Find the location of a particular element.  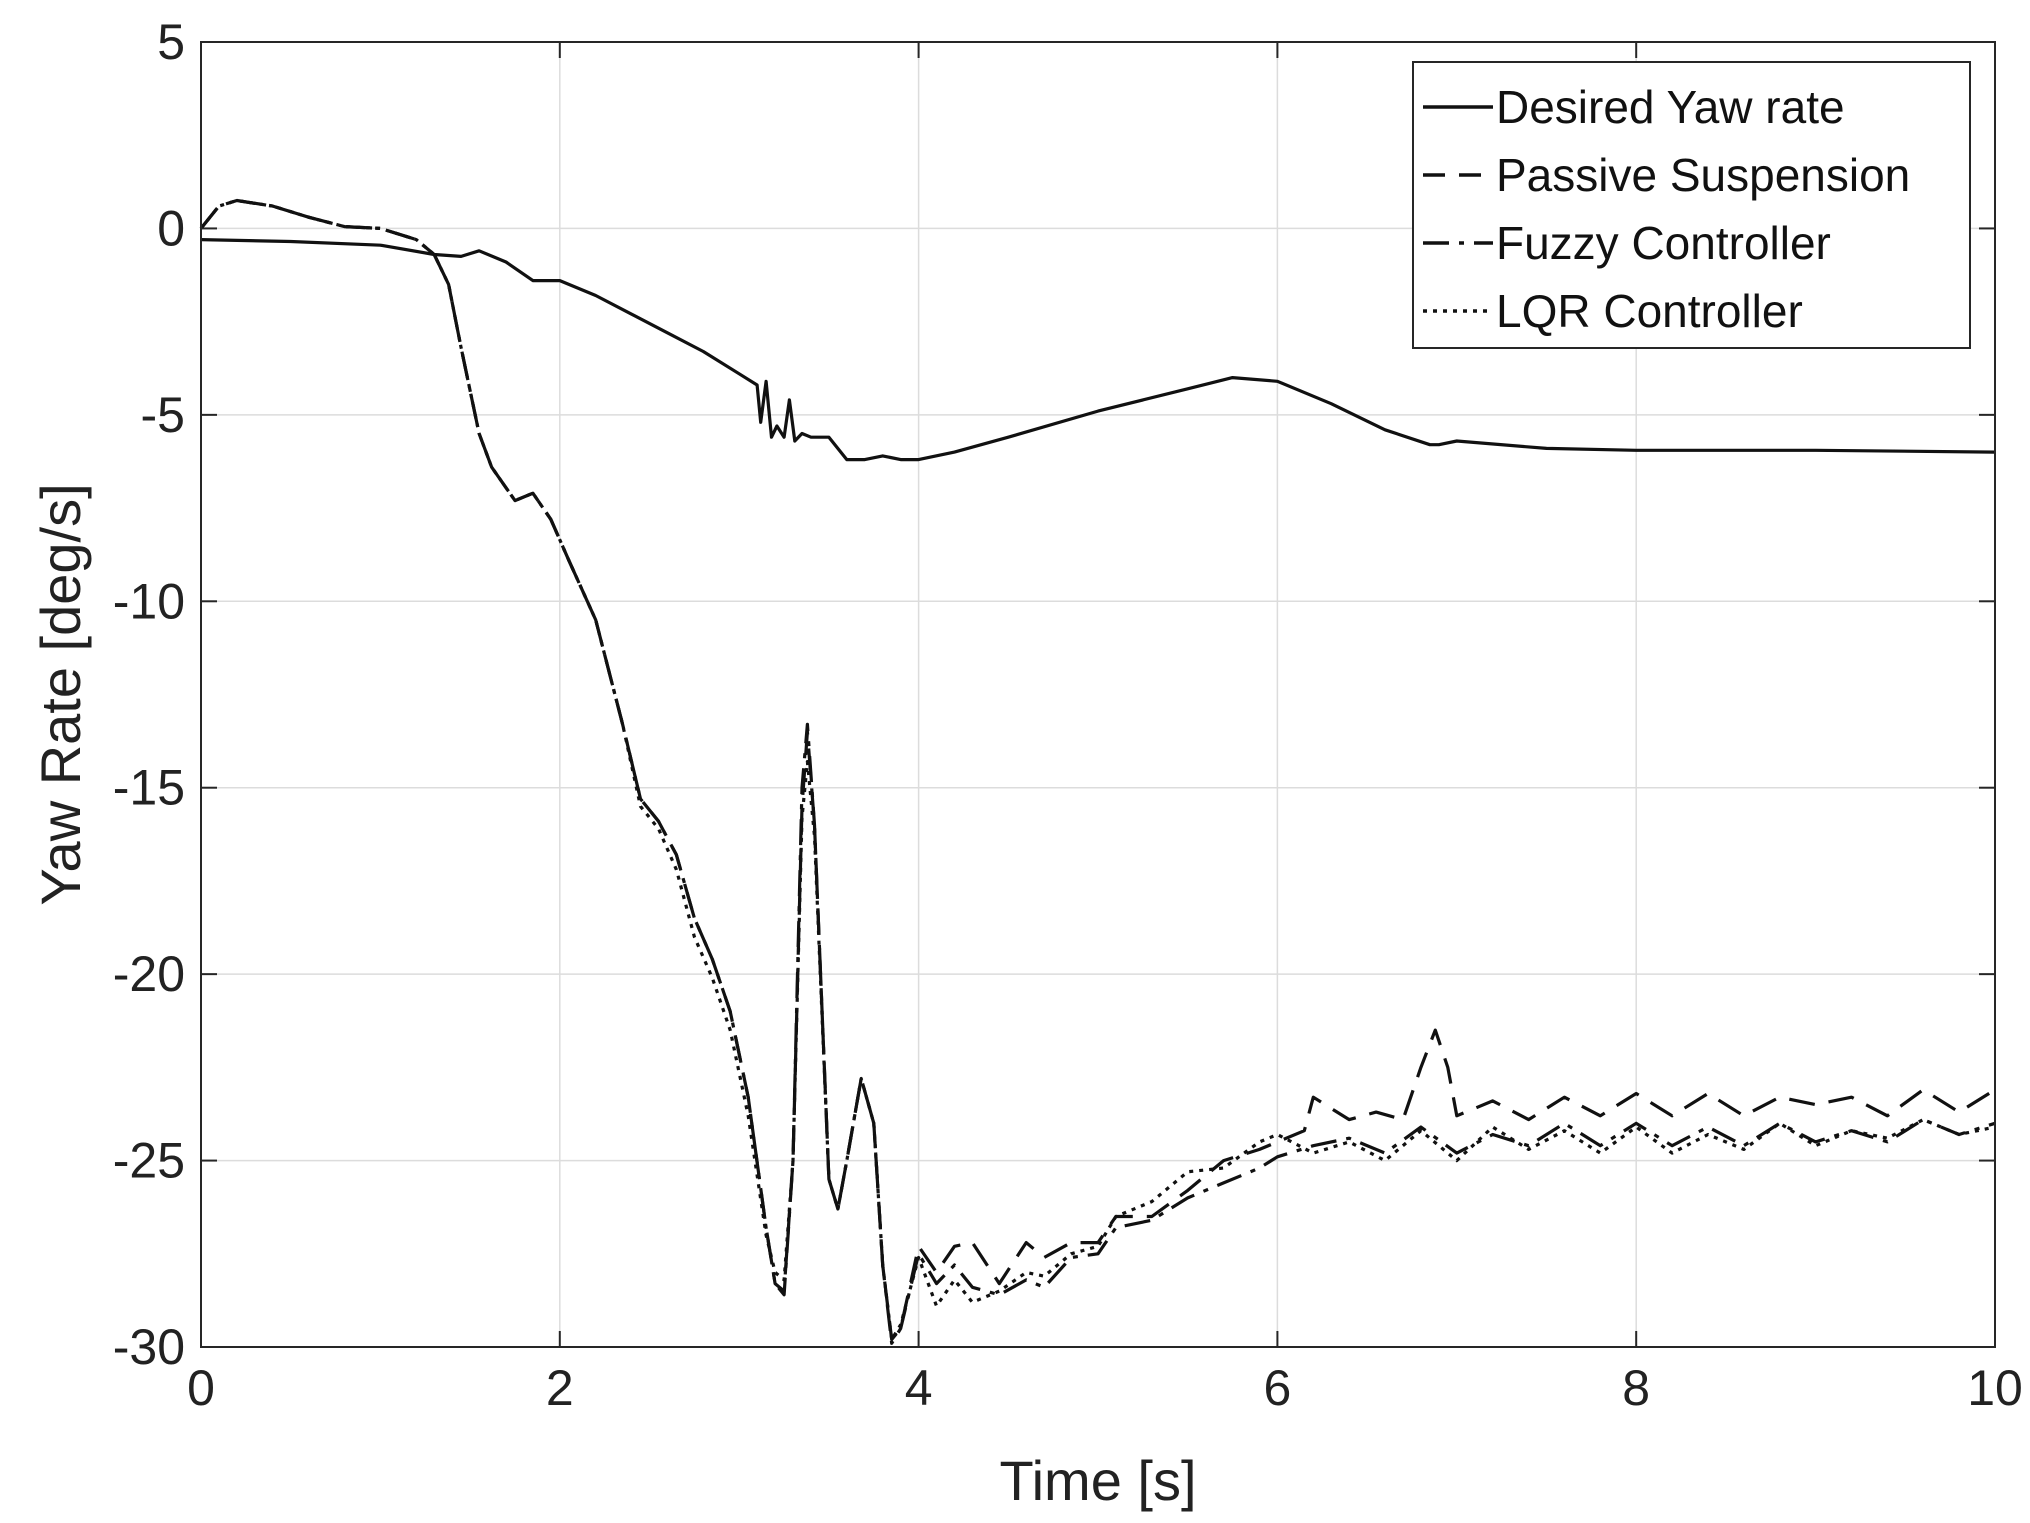

y-tick-label: -20 is located at coordinates (149, 974).